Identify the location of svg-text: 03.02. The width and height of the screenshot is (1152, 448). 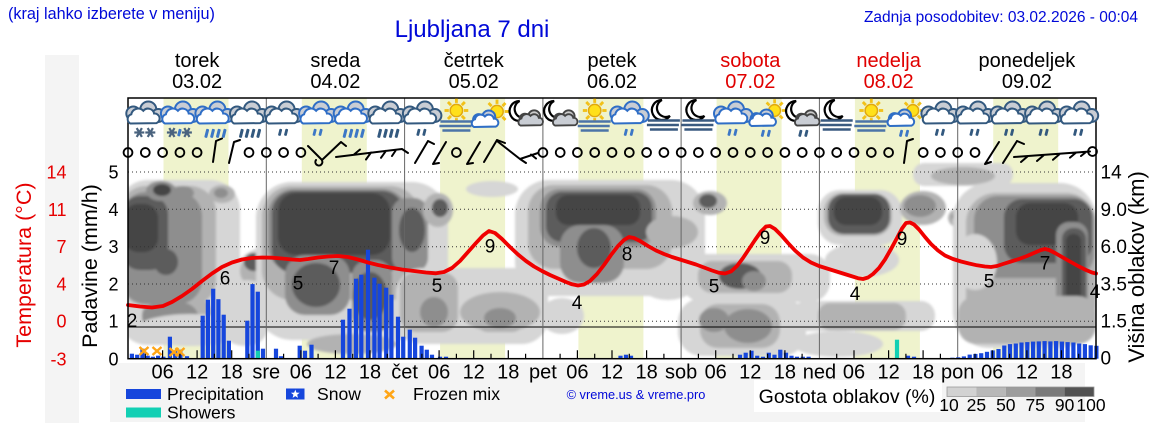
(197, 82).